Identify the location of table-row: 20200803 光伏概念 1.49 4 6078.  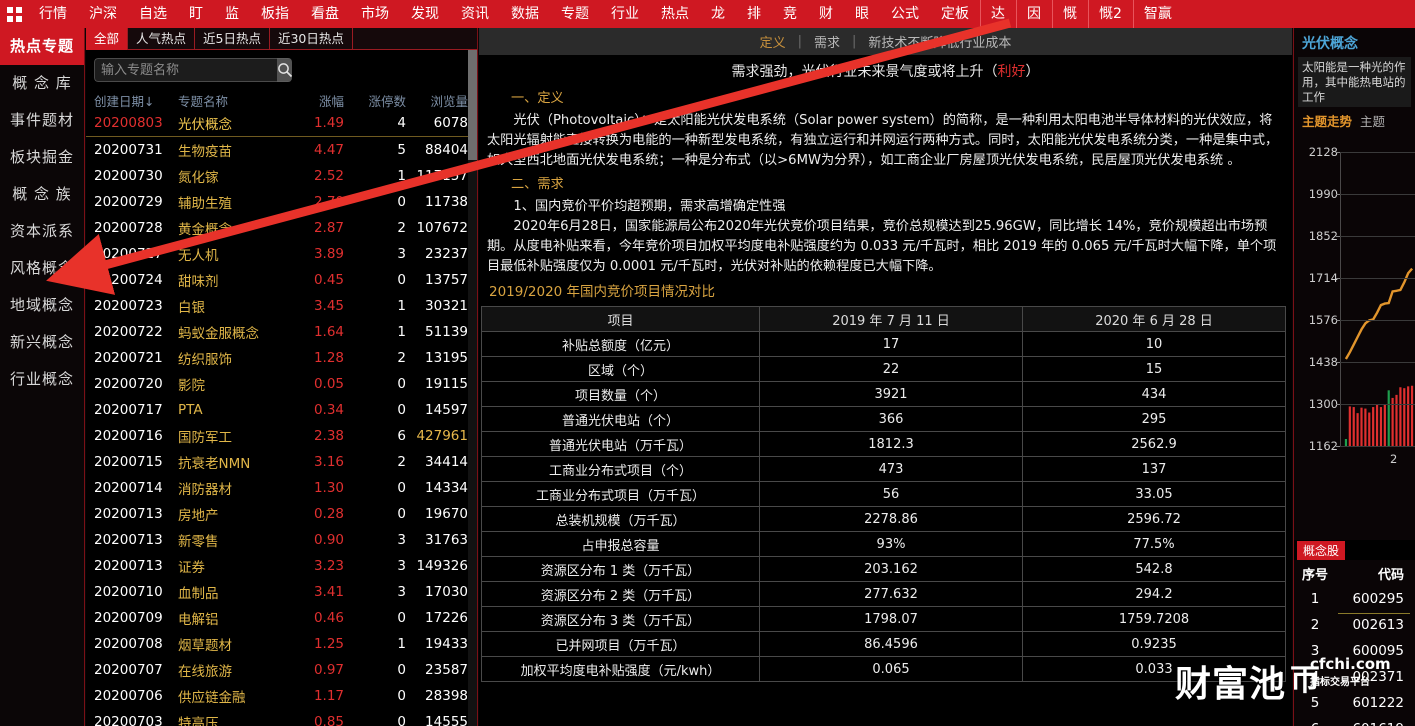
(281, 123).